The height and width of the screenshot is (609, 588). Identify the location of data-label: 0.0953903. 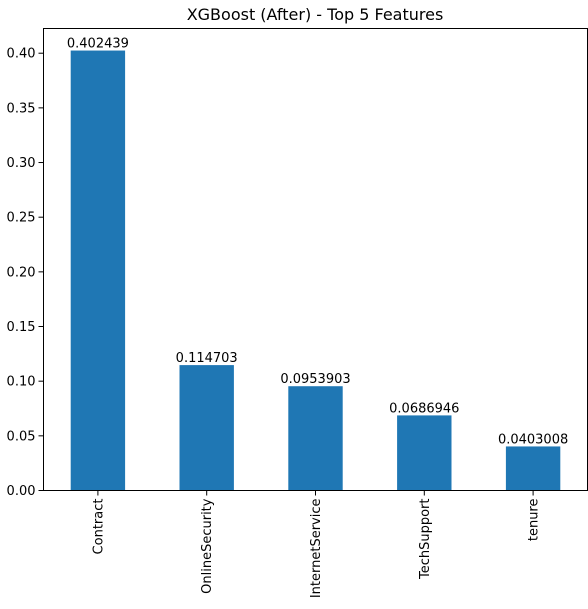
(315, 379).